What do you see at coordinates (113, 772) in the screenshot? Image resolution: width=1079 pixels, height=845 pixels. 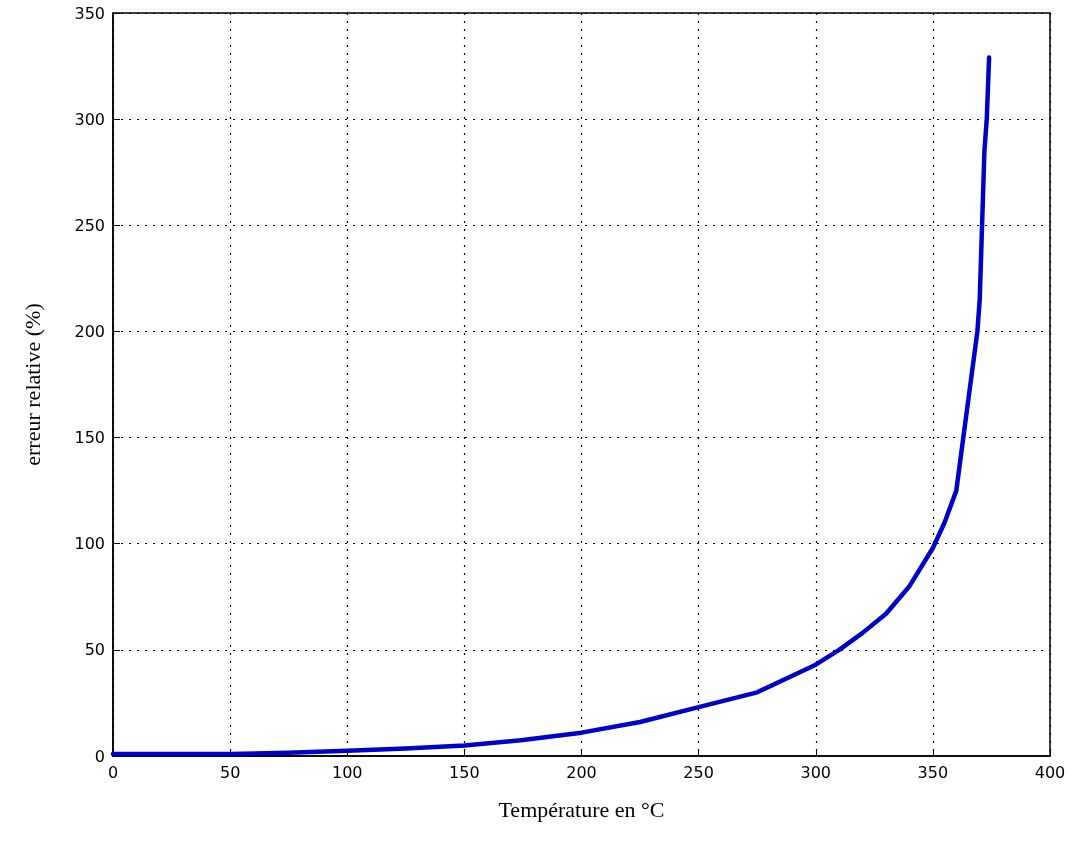 I see `x-tick-label: 0` at bounding box center [113, 772].